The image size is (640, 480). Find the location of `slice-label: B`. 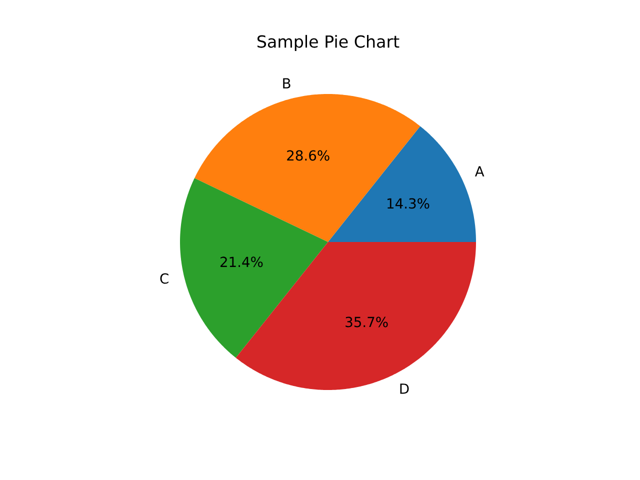

slice-label: B is located at coordinates (286, 83).